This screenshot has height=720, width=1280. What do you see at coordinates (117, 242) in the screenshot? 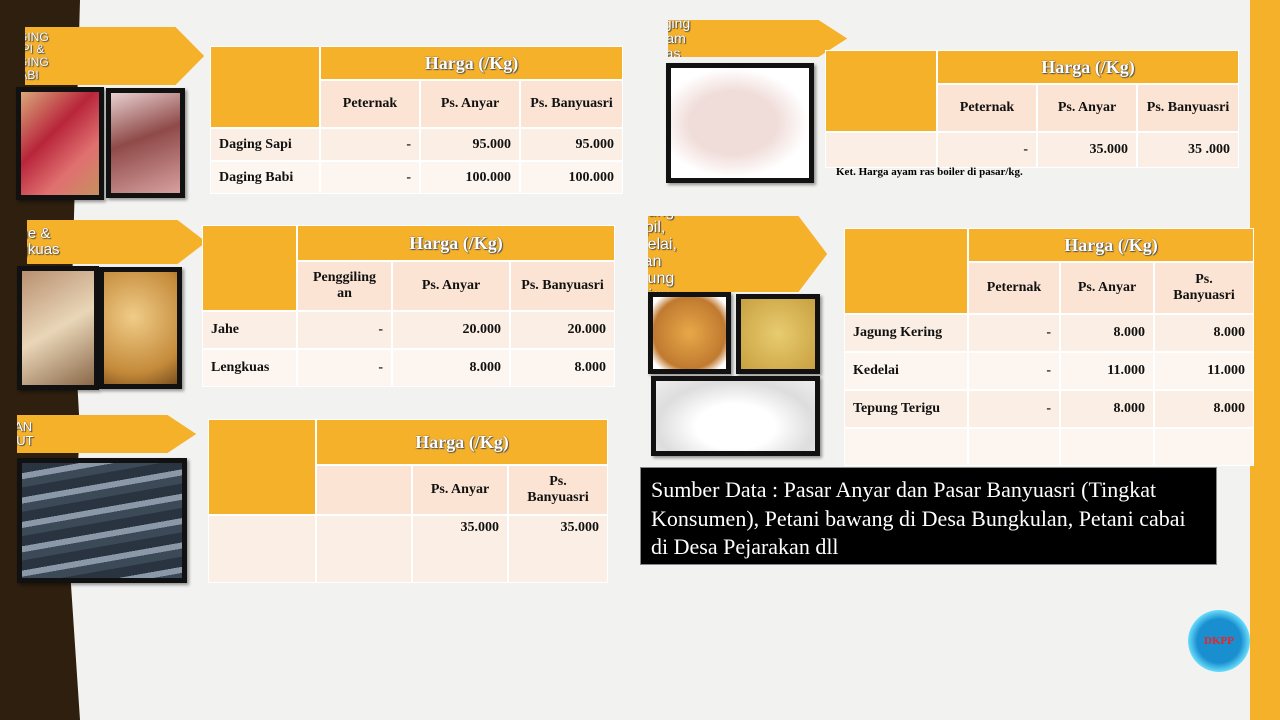
I see `label-jahe: Jahe & Lengkuas` at bounding box center [117, 242].